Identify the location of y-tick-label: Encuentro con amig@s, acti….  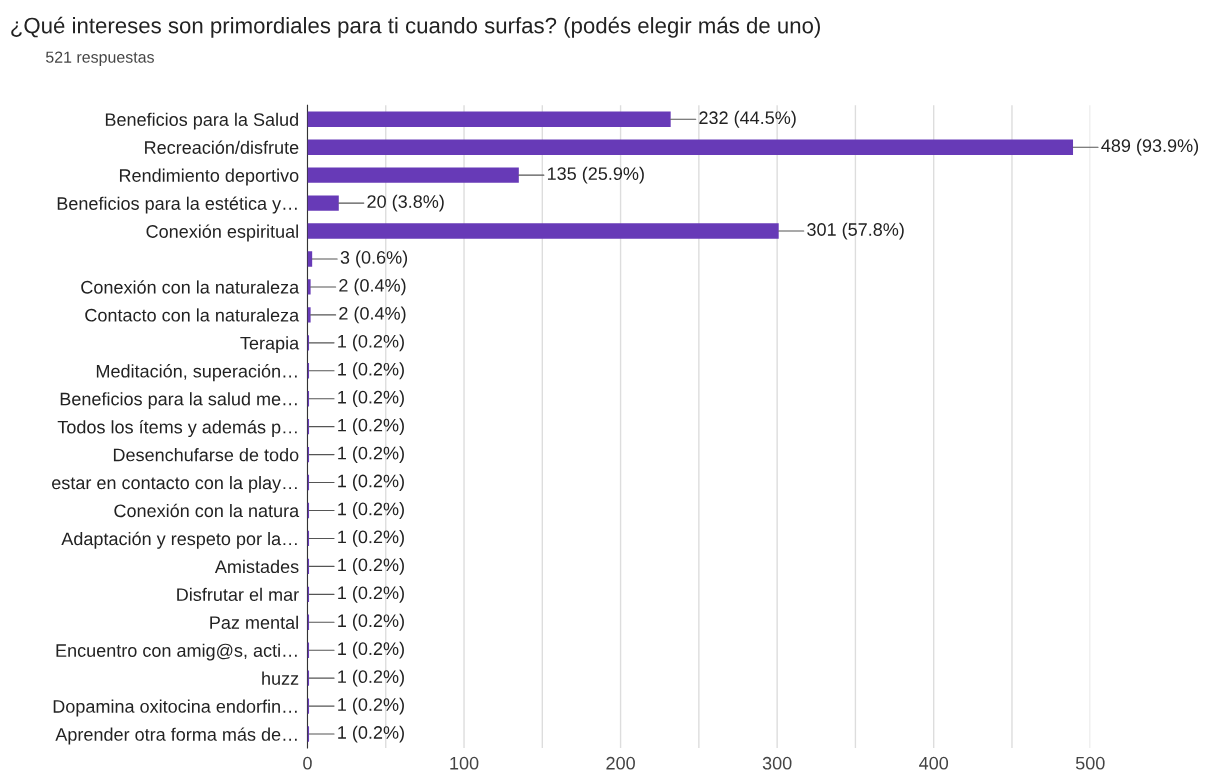
(176, 652).